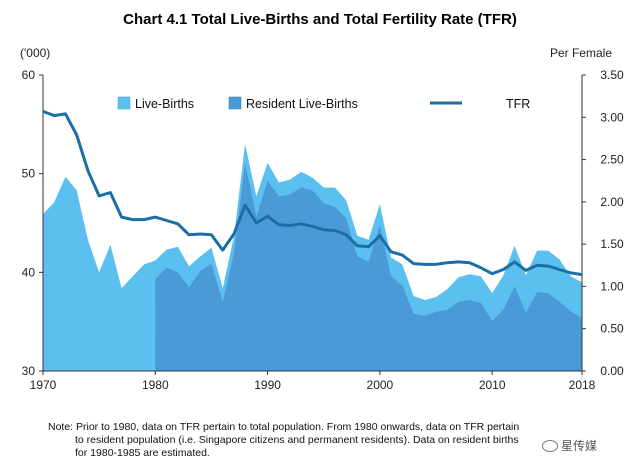 This screenshot has height=471, width=640. Describe the element at coordinates (29, 174) in the screenshot. I see `left-tick-label: 50` at that location.